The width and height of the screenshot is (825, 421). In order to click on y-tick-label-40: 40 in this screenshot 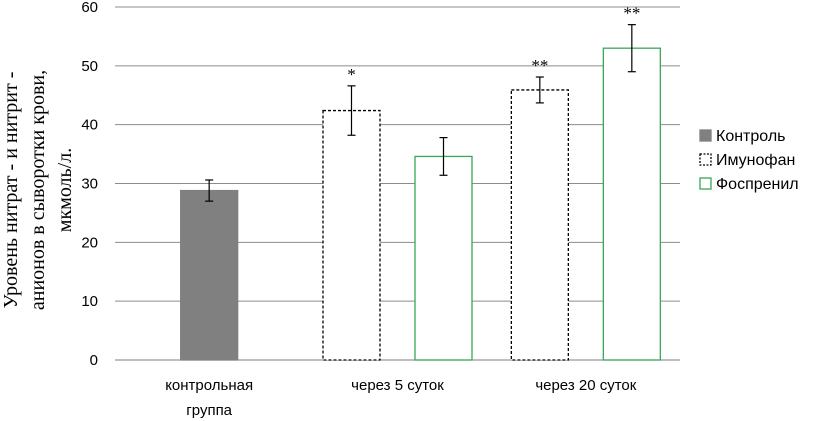, I will do `click(89, 125)`.